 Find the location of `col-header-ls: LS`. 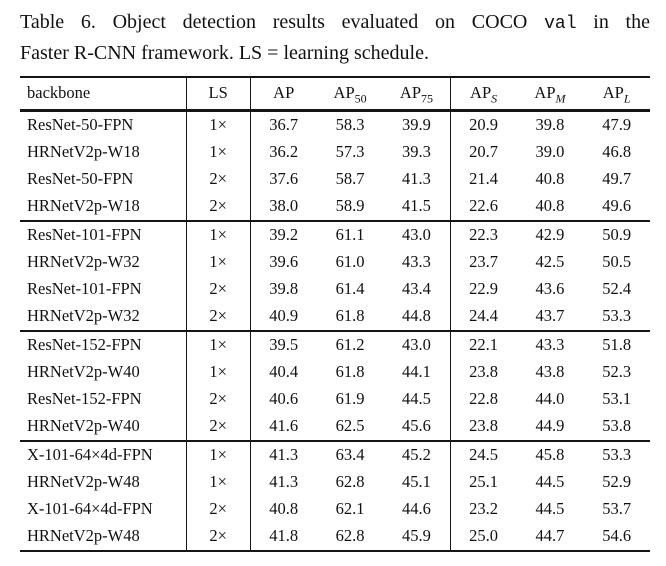

col-header-ls: LS is located at coordinates (218, 93).